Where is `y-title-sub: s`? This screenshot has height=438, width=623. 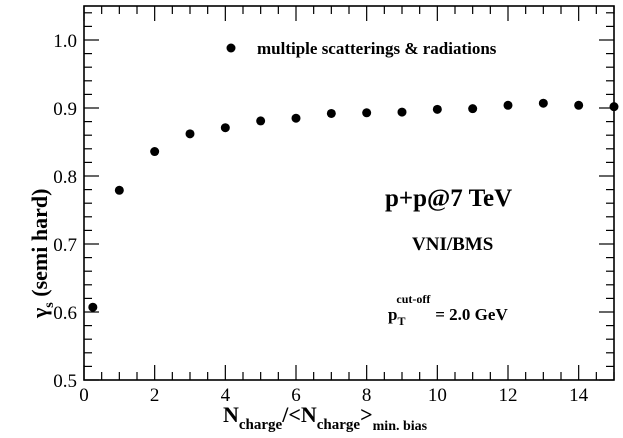
y-title-sub: s is located at coordinates (49, 305).